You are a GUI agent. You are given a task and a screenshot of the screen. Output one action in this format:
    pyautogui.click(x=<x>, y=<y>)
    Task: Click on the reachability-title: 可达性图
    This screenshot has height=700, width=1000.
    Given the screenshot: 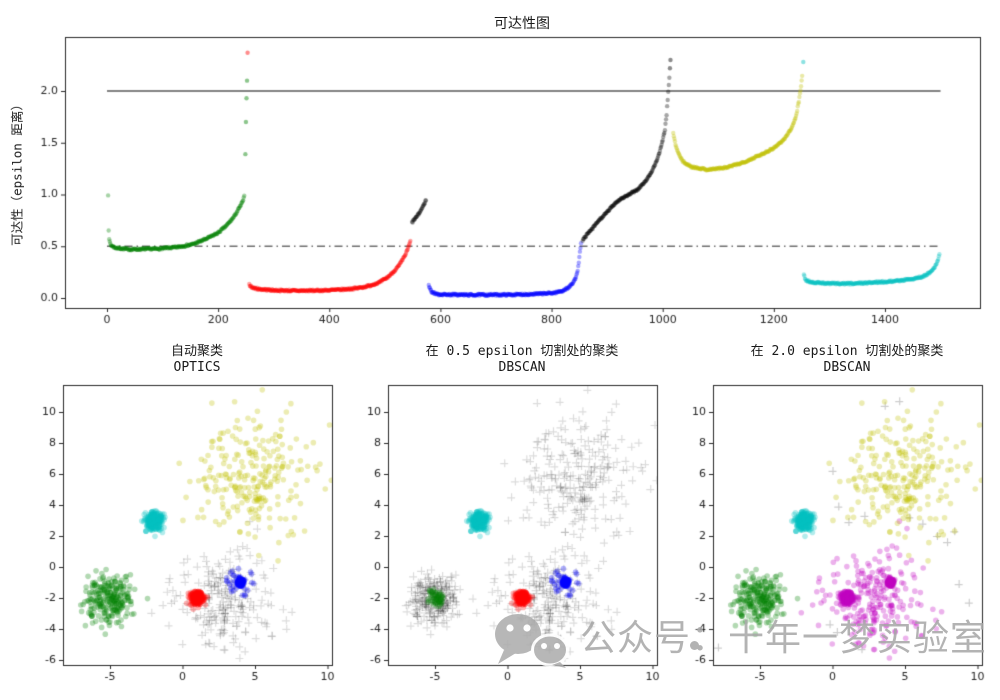 What is the action you would take?
    pyautogui.click(x=522, y=24)
    